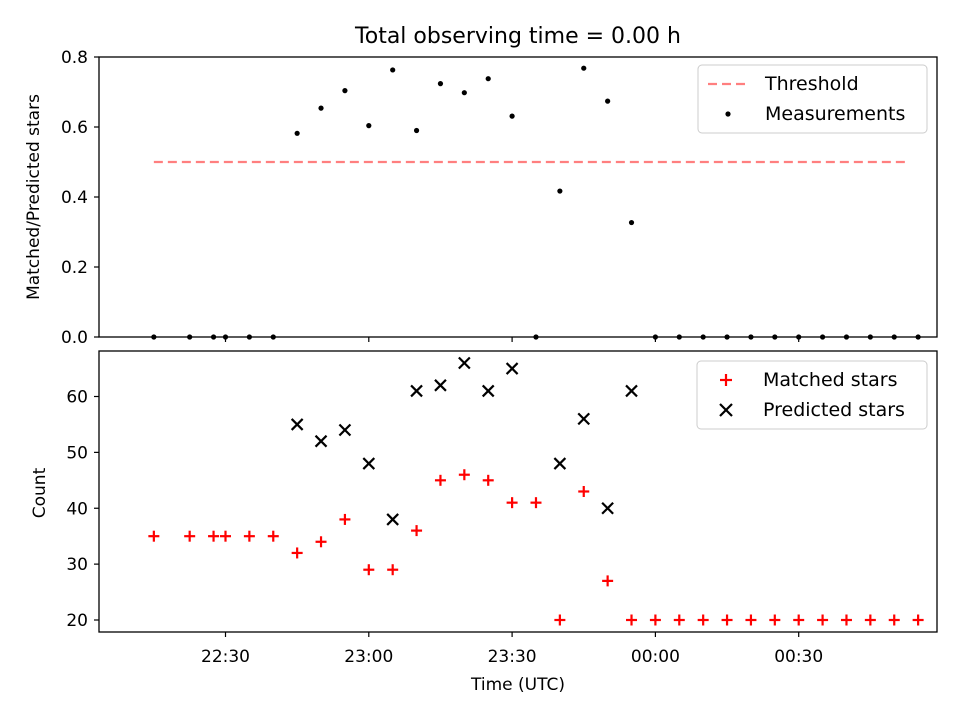  Describe the element at coordinates (77, 621) in the screenshot. I see `bottom-y-tick-label: 20` at that location.